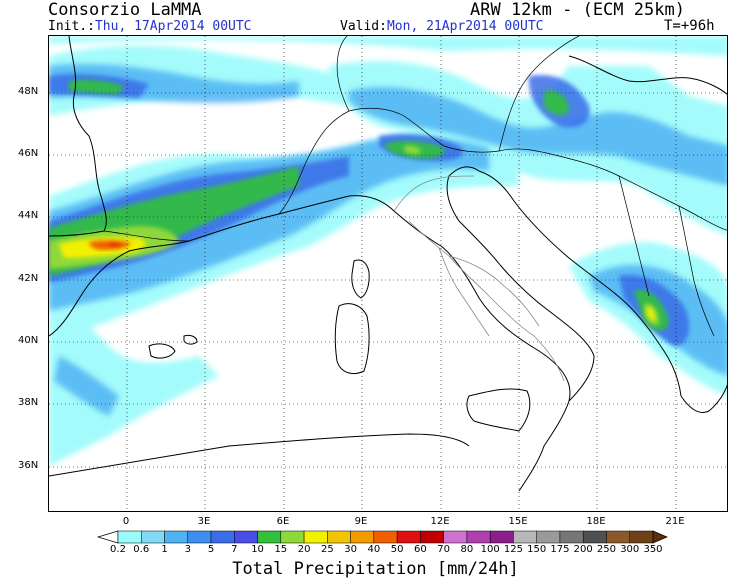 The image size is (751, 580). What do you see at coordinates (361, 521) in the screenshot?
I see `lon-label-9e: 9E` at bounding box center [361, 521].